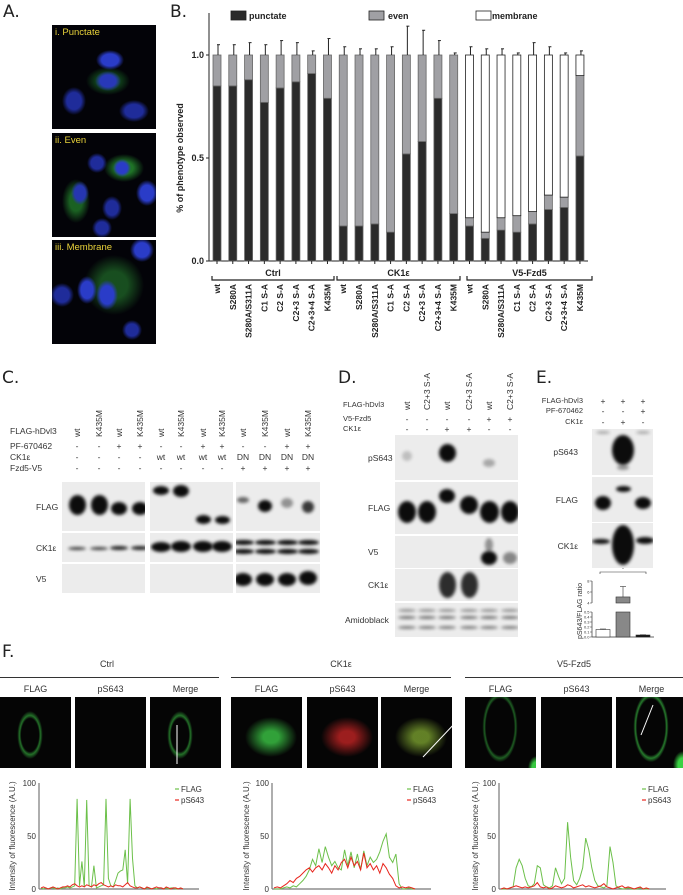 This screenshot has height=895, width=683. Describe the element at coordinates (500, 732) in the screenshot. I see `micrograph-flag` at that location.